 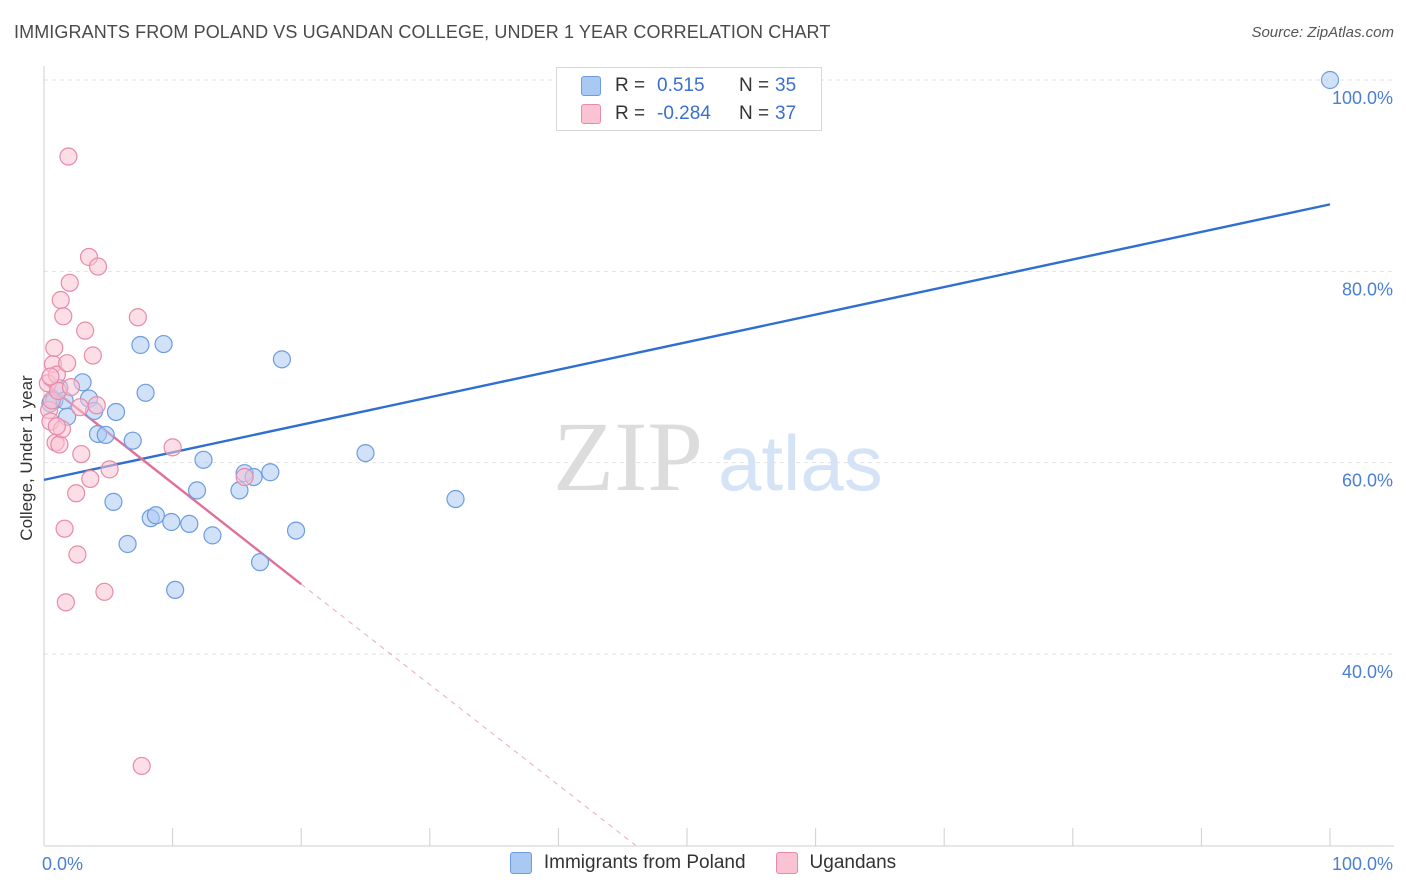 I want to click on watermark-zip: ZIP, so click(x=628, y=456).